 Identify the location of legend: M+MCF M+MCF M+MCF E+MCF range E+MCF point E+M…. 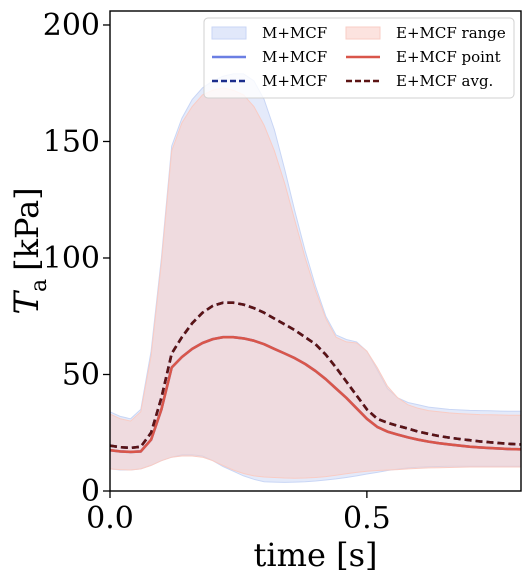
(359, 58).